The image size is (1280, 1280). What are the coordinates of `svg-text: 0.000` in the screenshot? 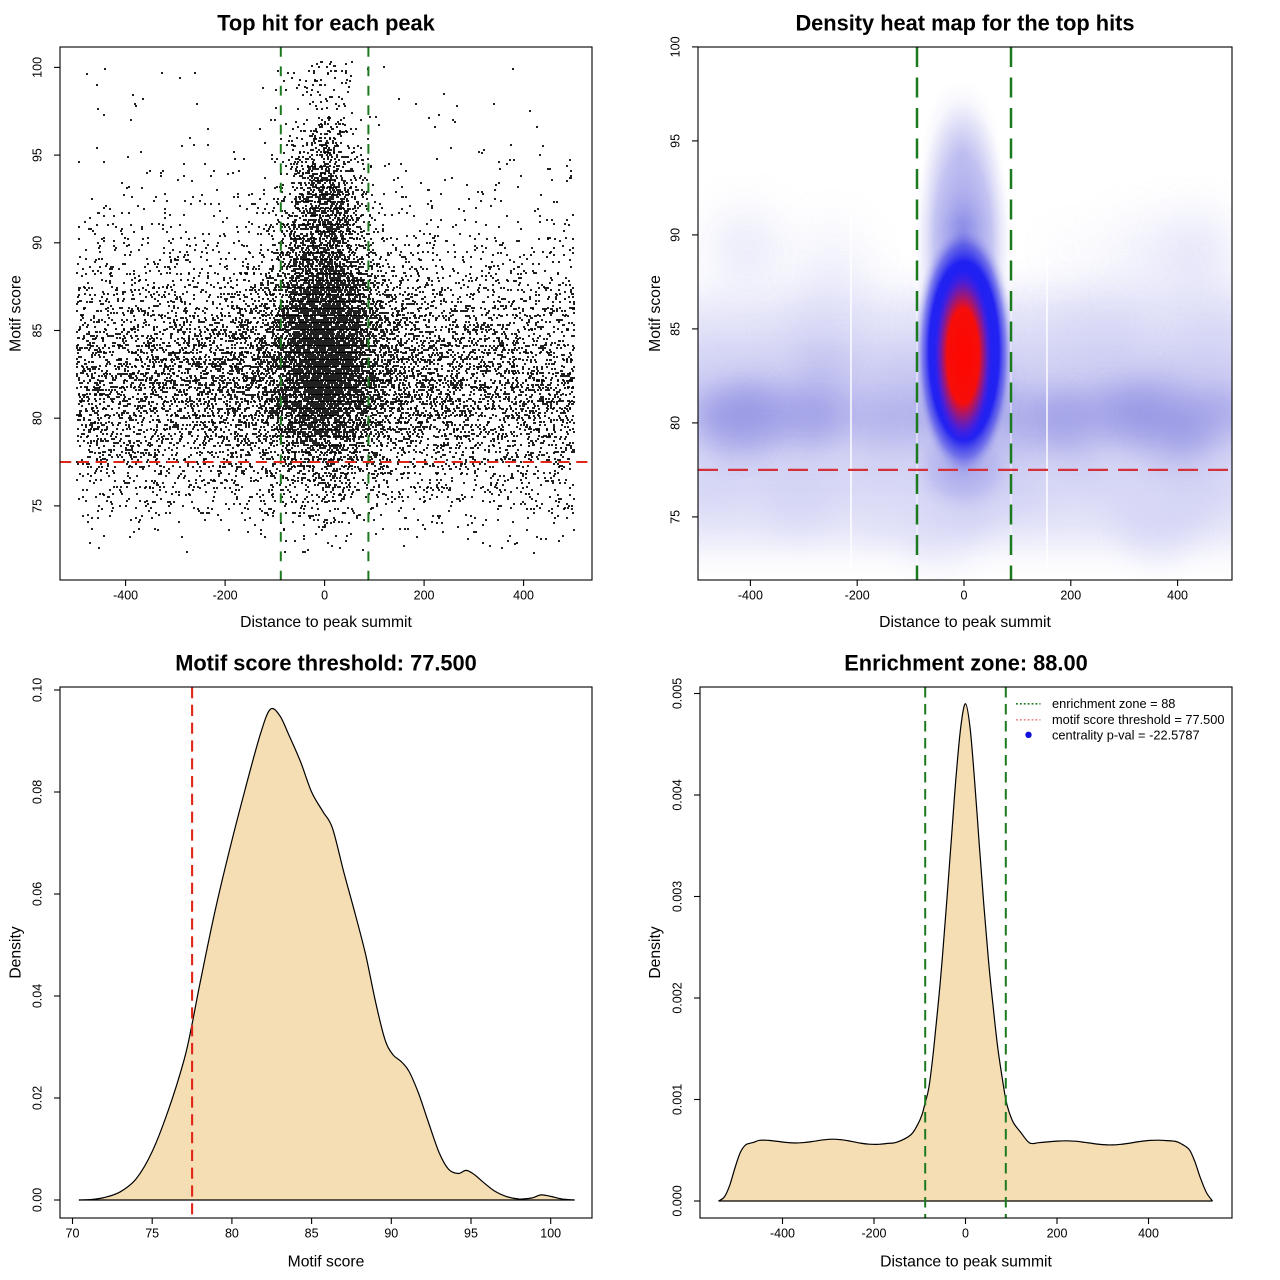 It's located at (678, 1200).